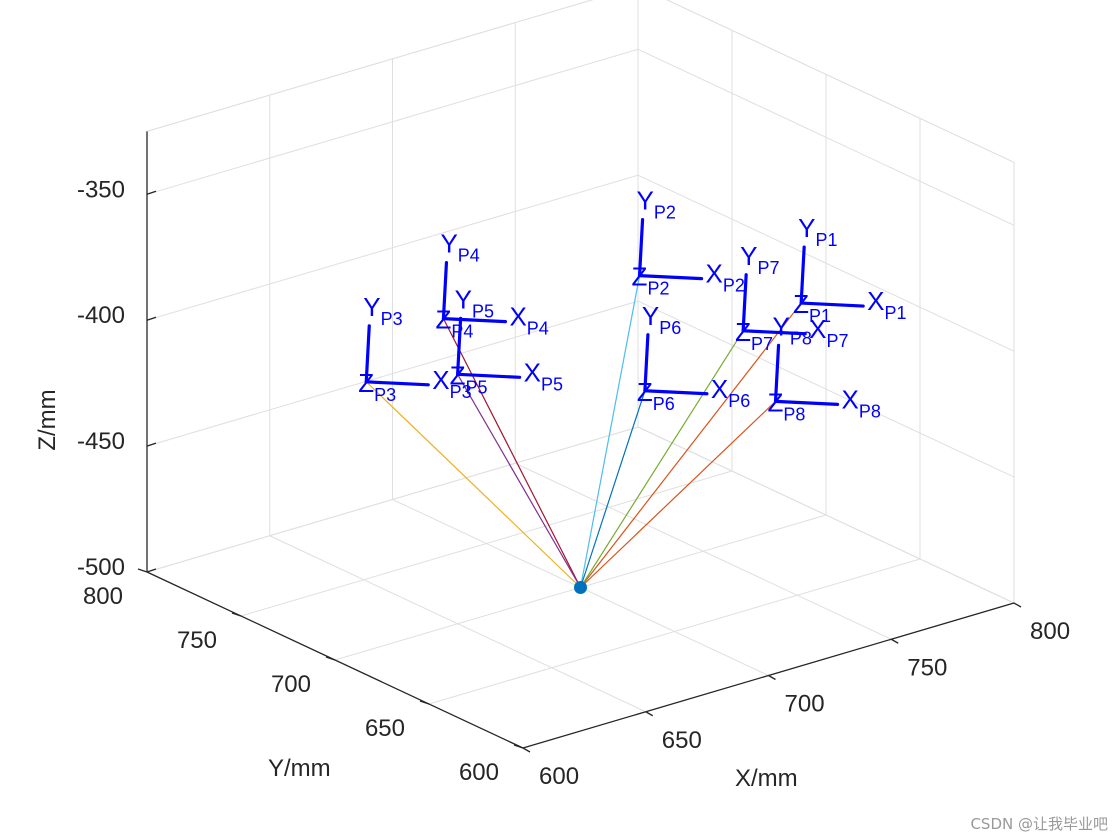 This screenshot has width=1120, height=840. I want to click on ray-p4, so click(512, 453).